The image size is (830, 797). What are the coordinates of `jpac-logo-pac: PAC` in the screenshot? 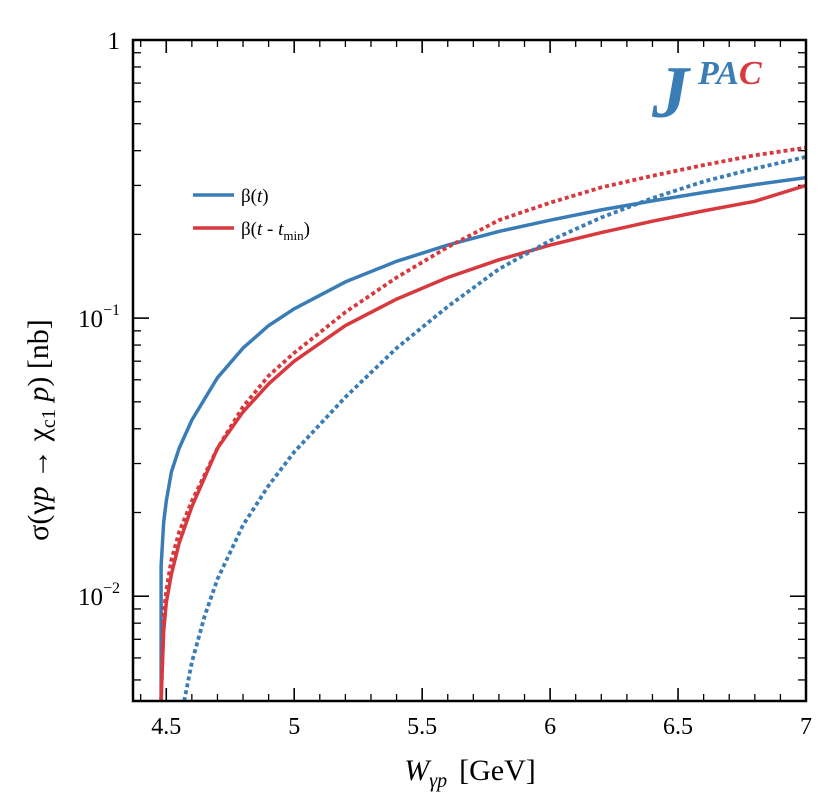 It's located at (729, 73).